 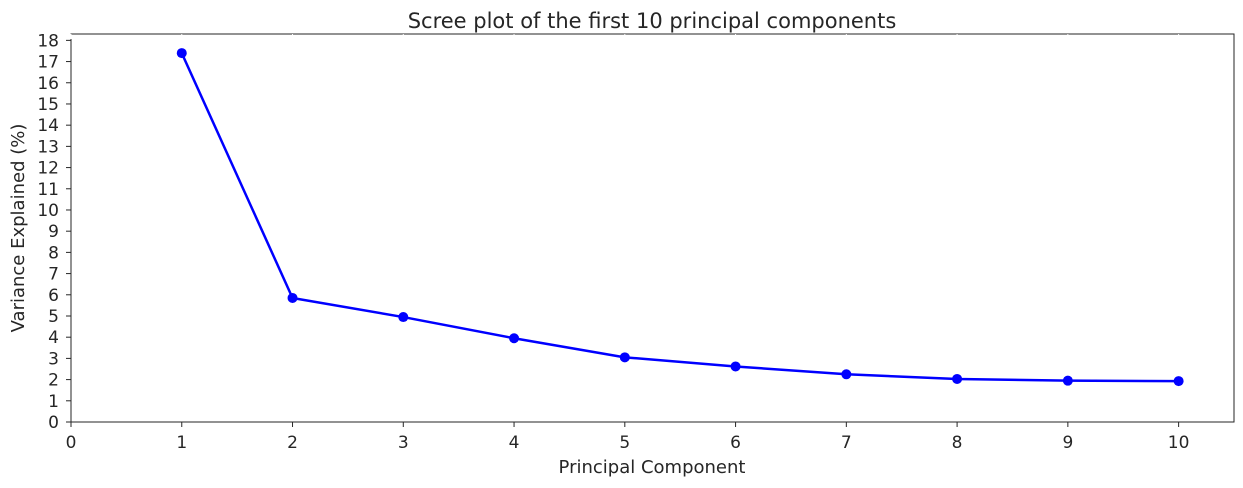 I want to click on x-tick-label: 9, so click(x=1067, y=443).